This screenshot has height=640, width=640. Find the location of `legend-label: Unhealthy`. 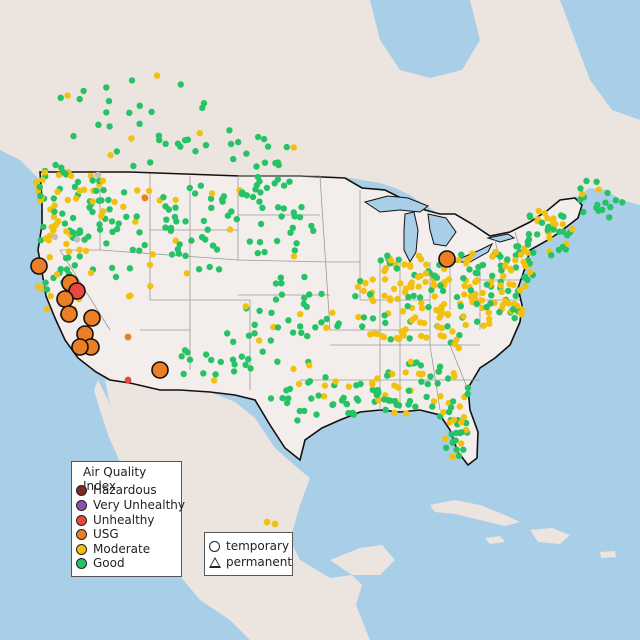

legend-label: Unhealthy is located at coordinates (124, 520).